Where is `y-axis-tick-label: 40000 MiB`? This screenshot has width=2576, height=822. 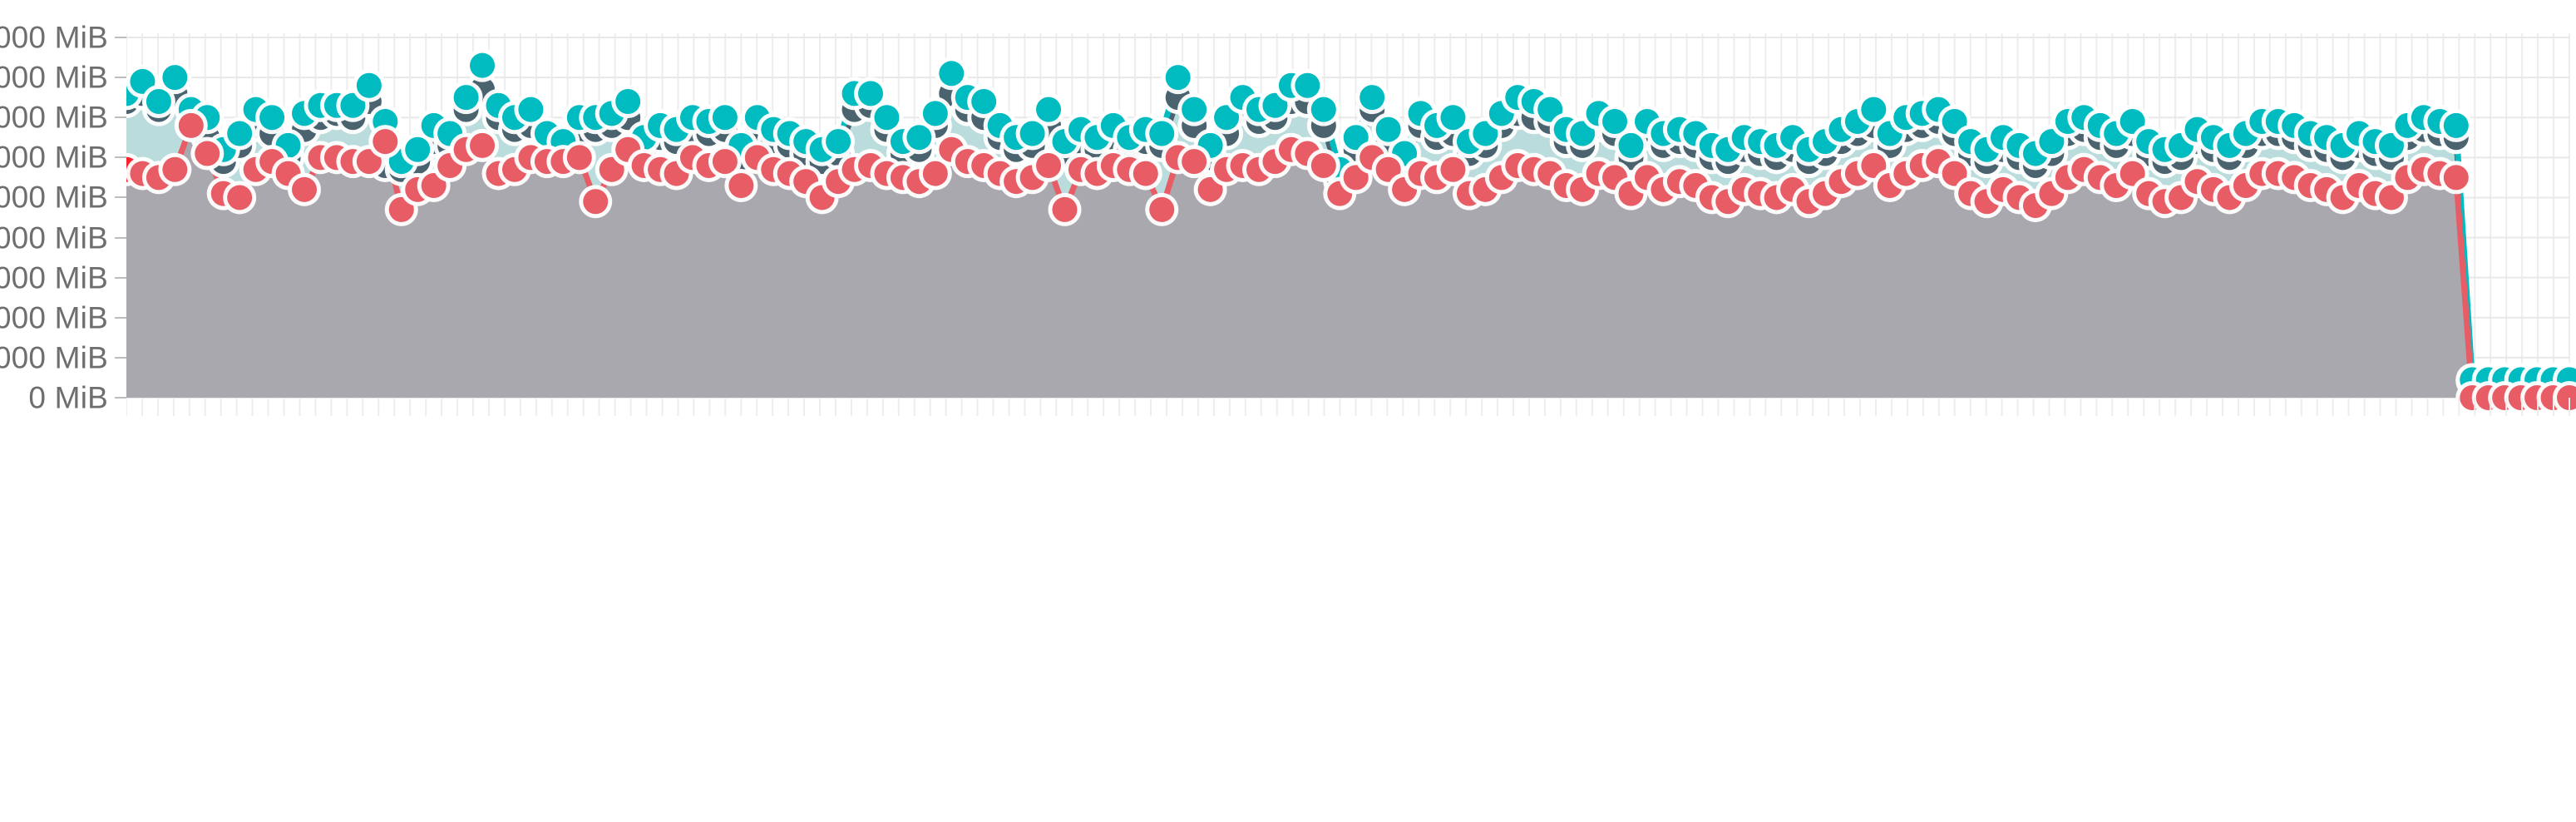
y-axis-tick-label: 40000 MiB is located at coordinates (54, 237).